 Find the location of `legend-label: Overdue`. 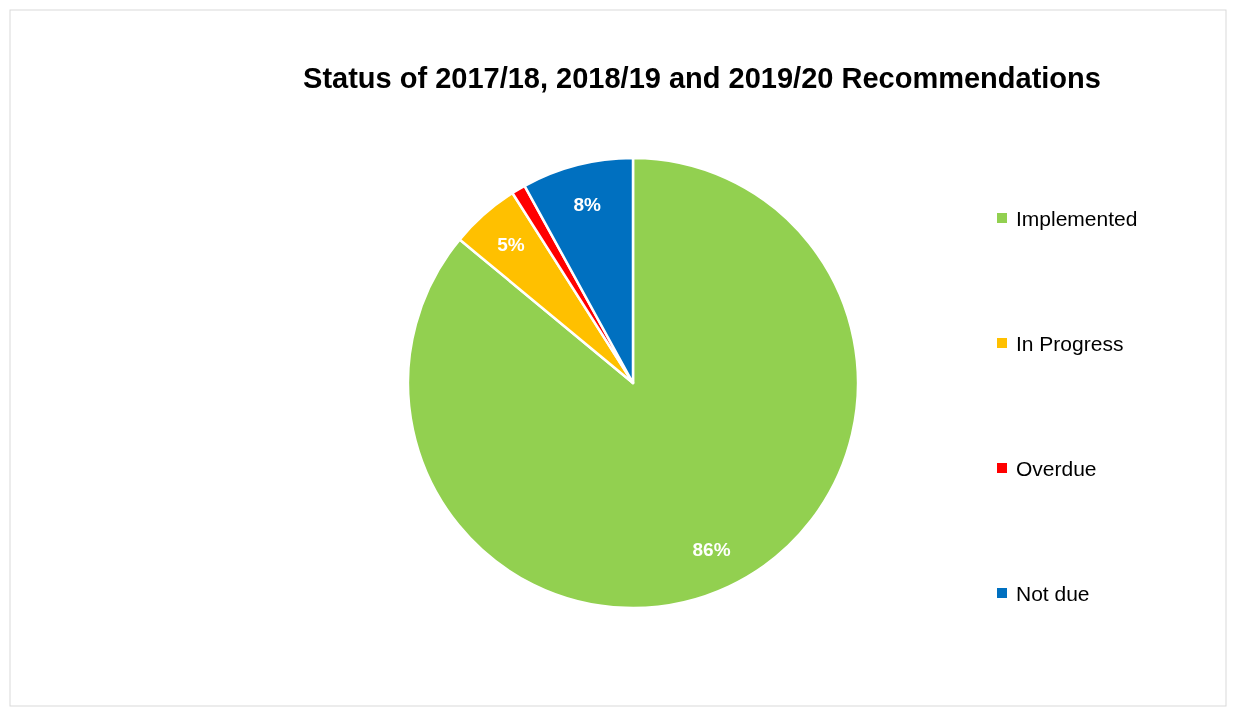

legend-label: Overdue is located at coordinates (1056, 468).